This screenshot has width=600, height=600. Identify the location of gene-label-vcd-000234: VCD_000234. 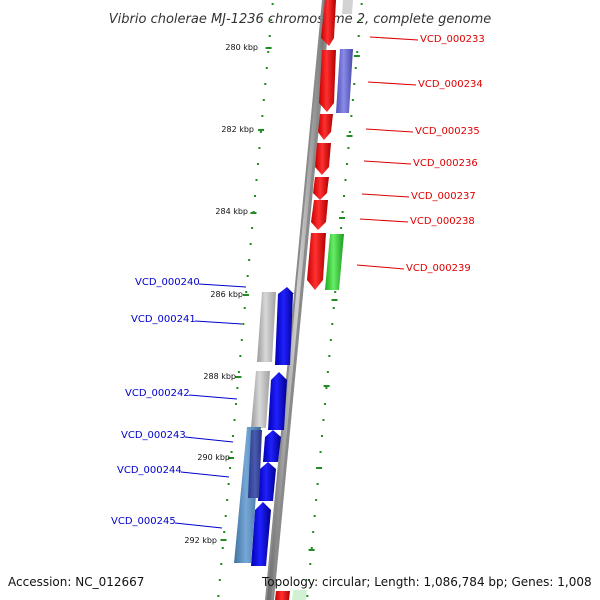
(450, 84).